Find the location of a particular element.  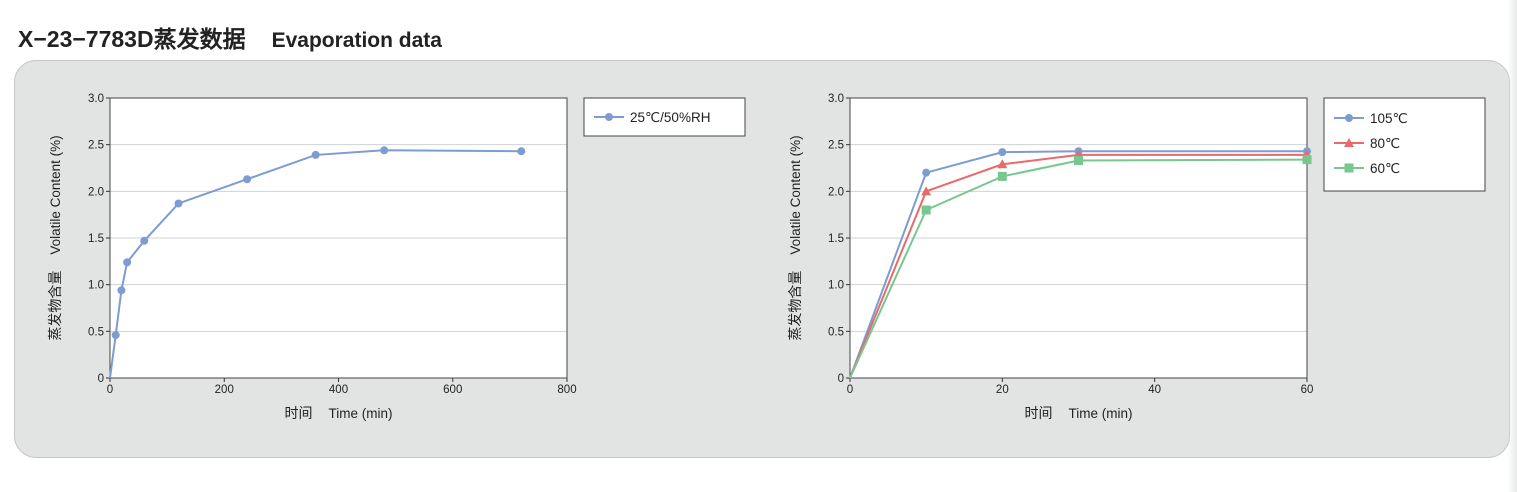

page-title: X−23−7783D蒸发数据 Evaporation data is located at coordinates (230, 37).